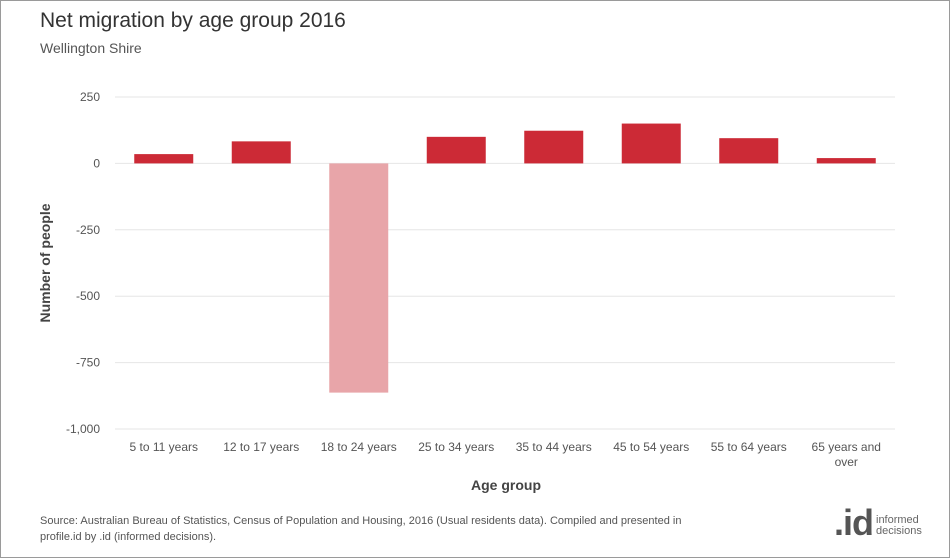 The image size is (950, 558). I want to click on x-tick-label: 45 to 54 years, so click(651, 447).